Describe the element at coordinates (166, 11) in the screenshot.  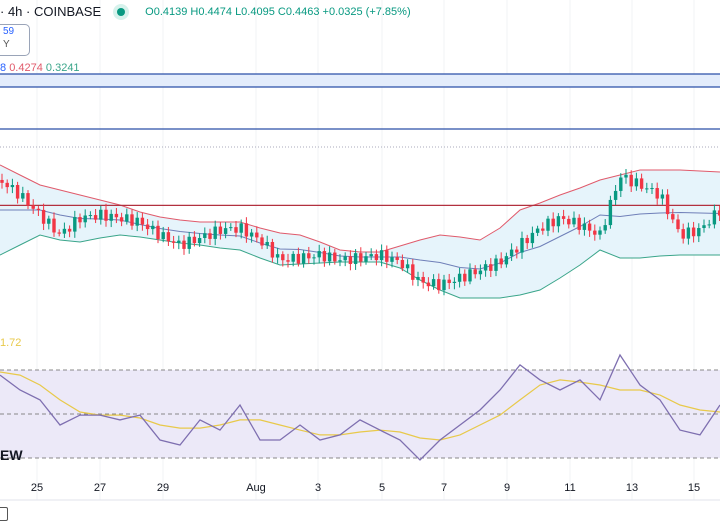
I see `open-value: O0.4139` at that location.